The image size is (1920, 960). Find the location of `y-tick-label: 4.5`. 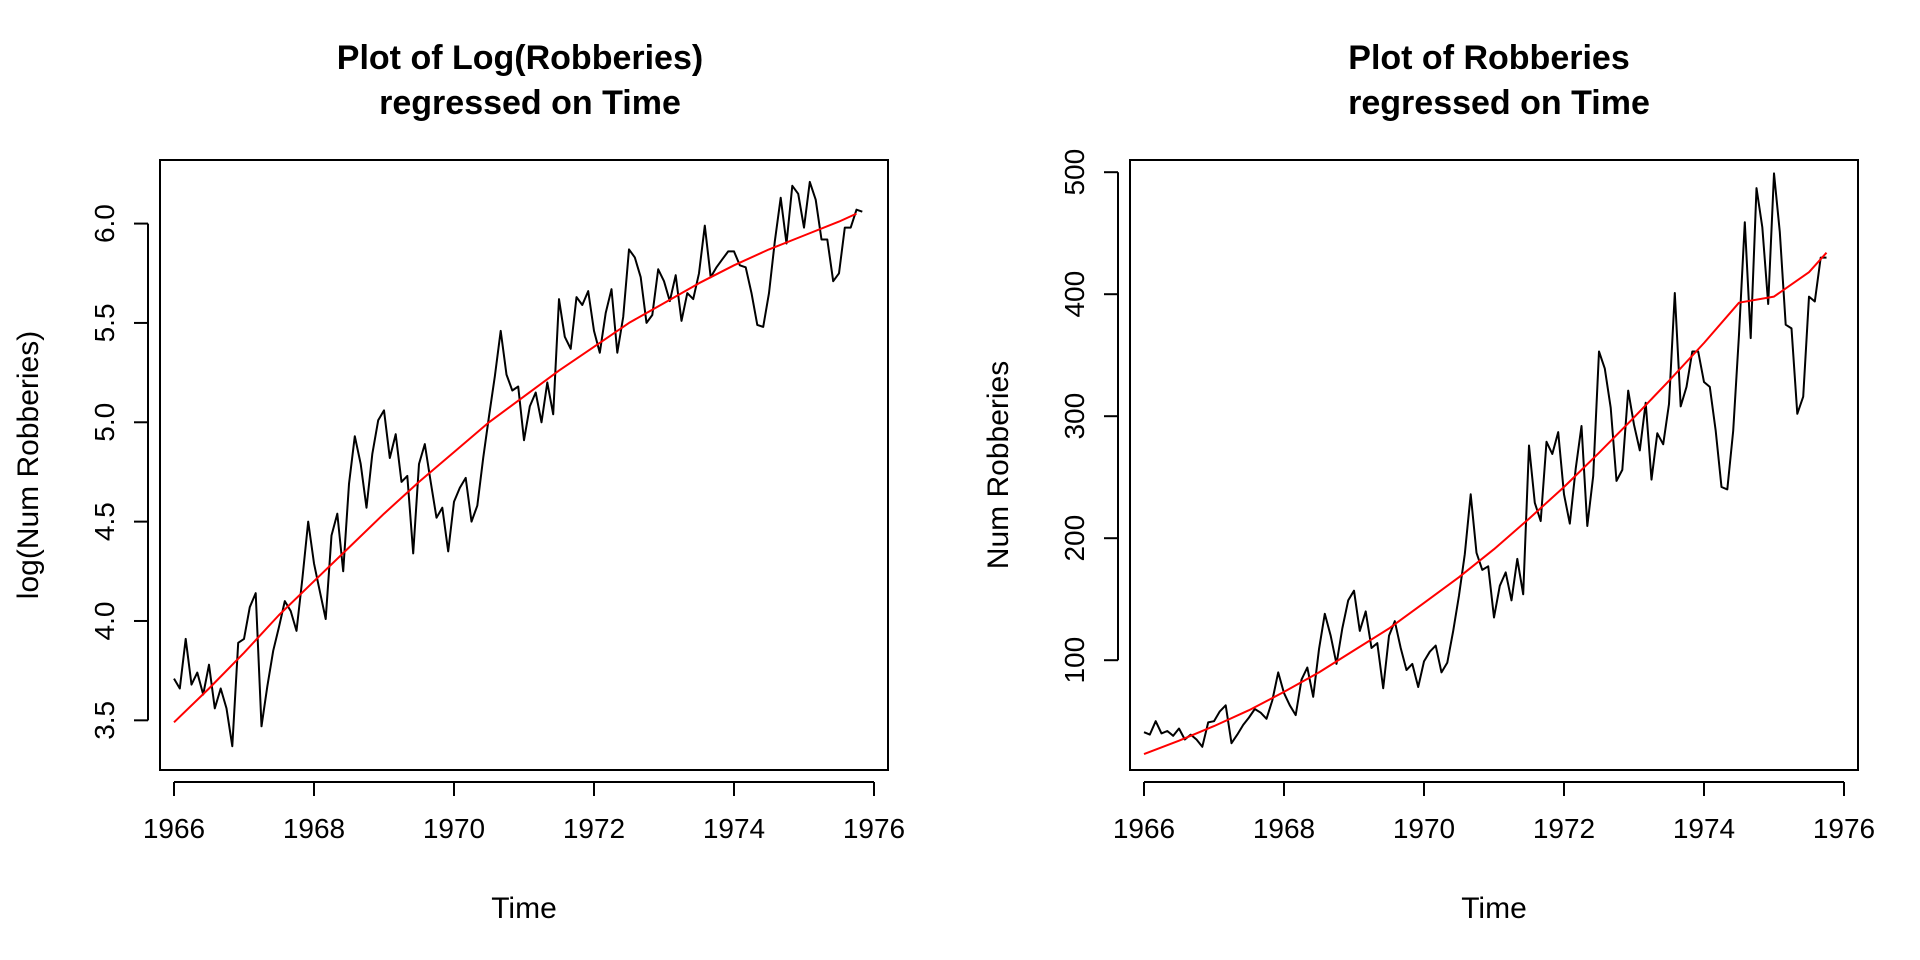

y-tick-label: 4.5 is located at coordinates (104, 521).